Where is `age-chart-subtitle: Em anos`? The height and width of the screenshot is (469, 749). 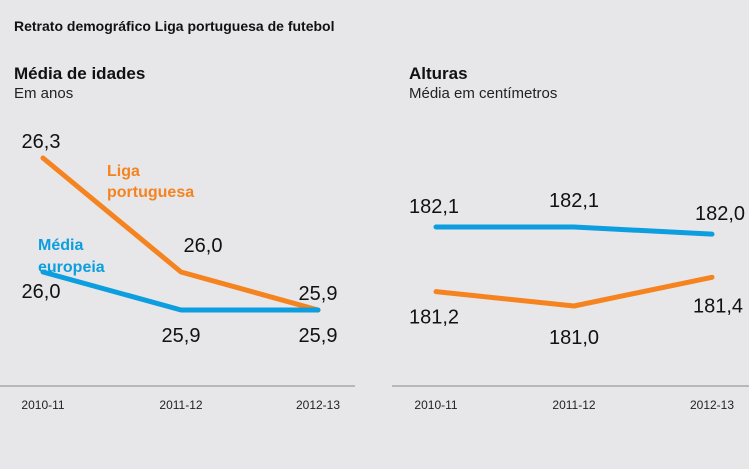 age-chart-subtitle: Em anos is located at coordinates (44, 93).